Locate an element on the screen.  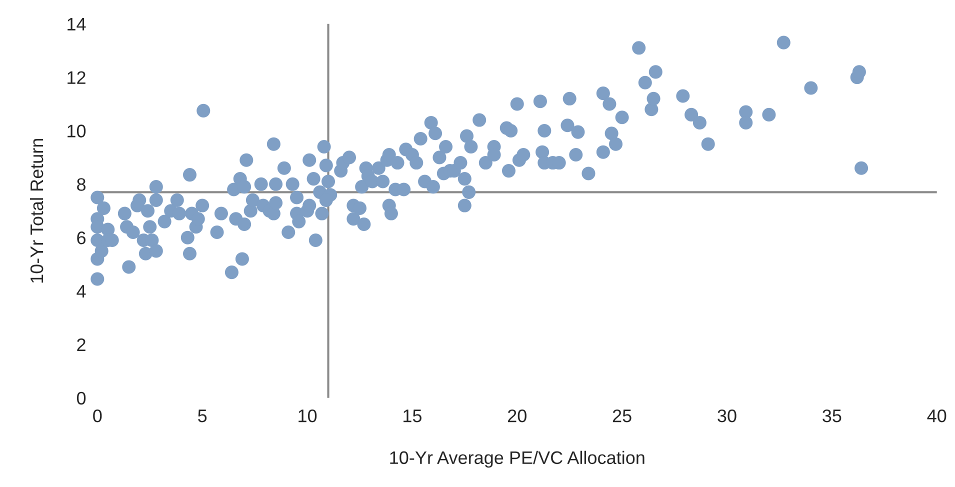
y-axis-title: 10-Yr Total Return is located at coordinates (37, 210).